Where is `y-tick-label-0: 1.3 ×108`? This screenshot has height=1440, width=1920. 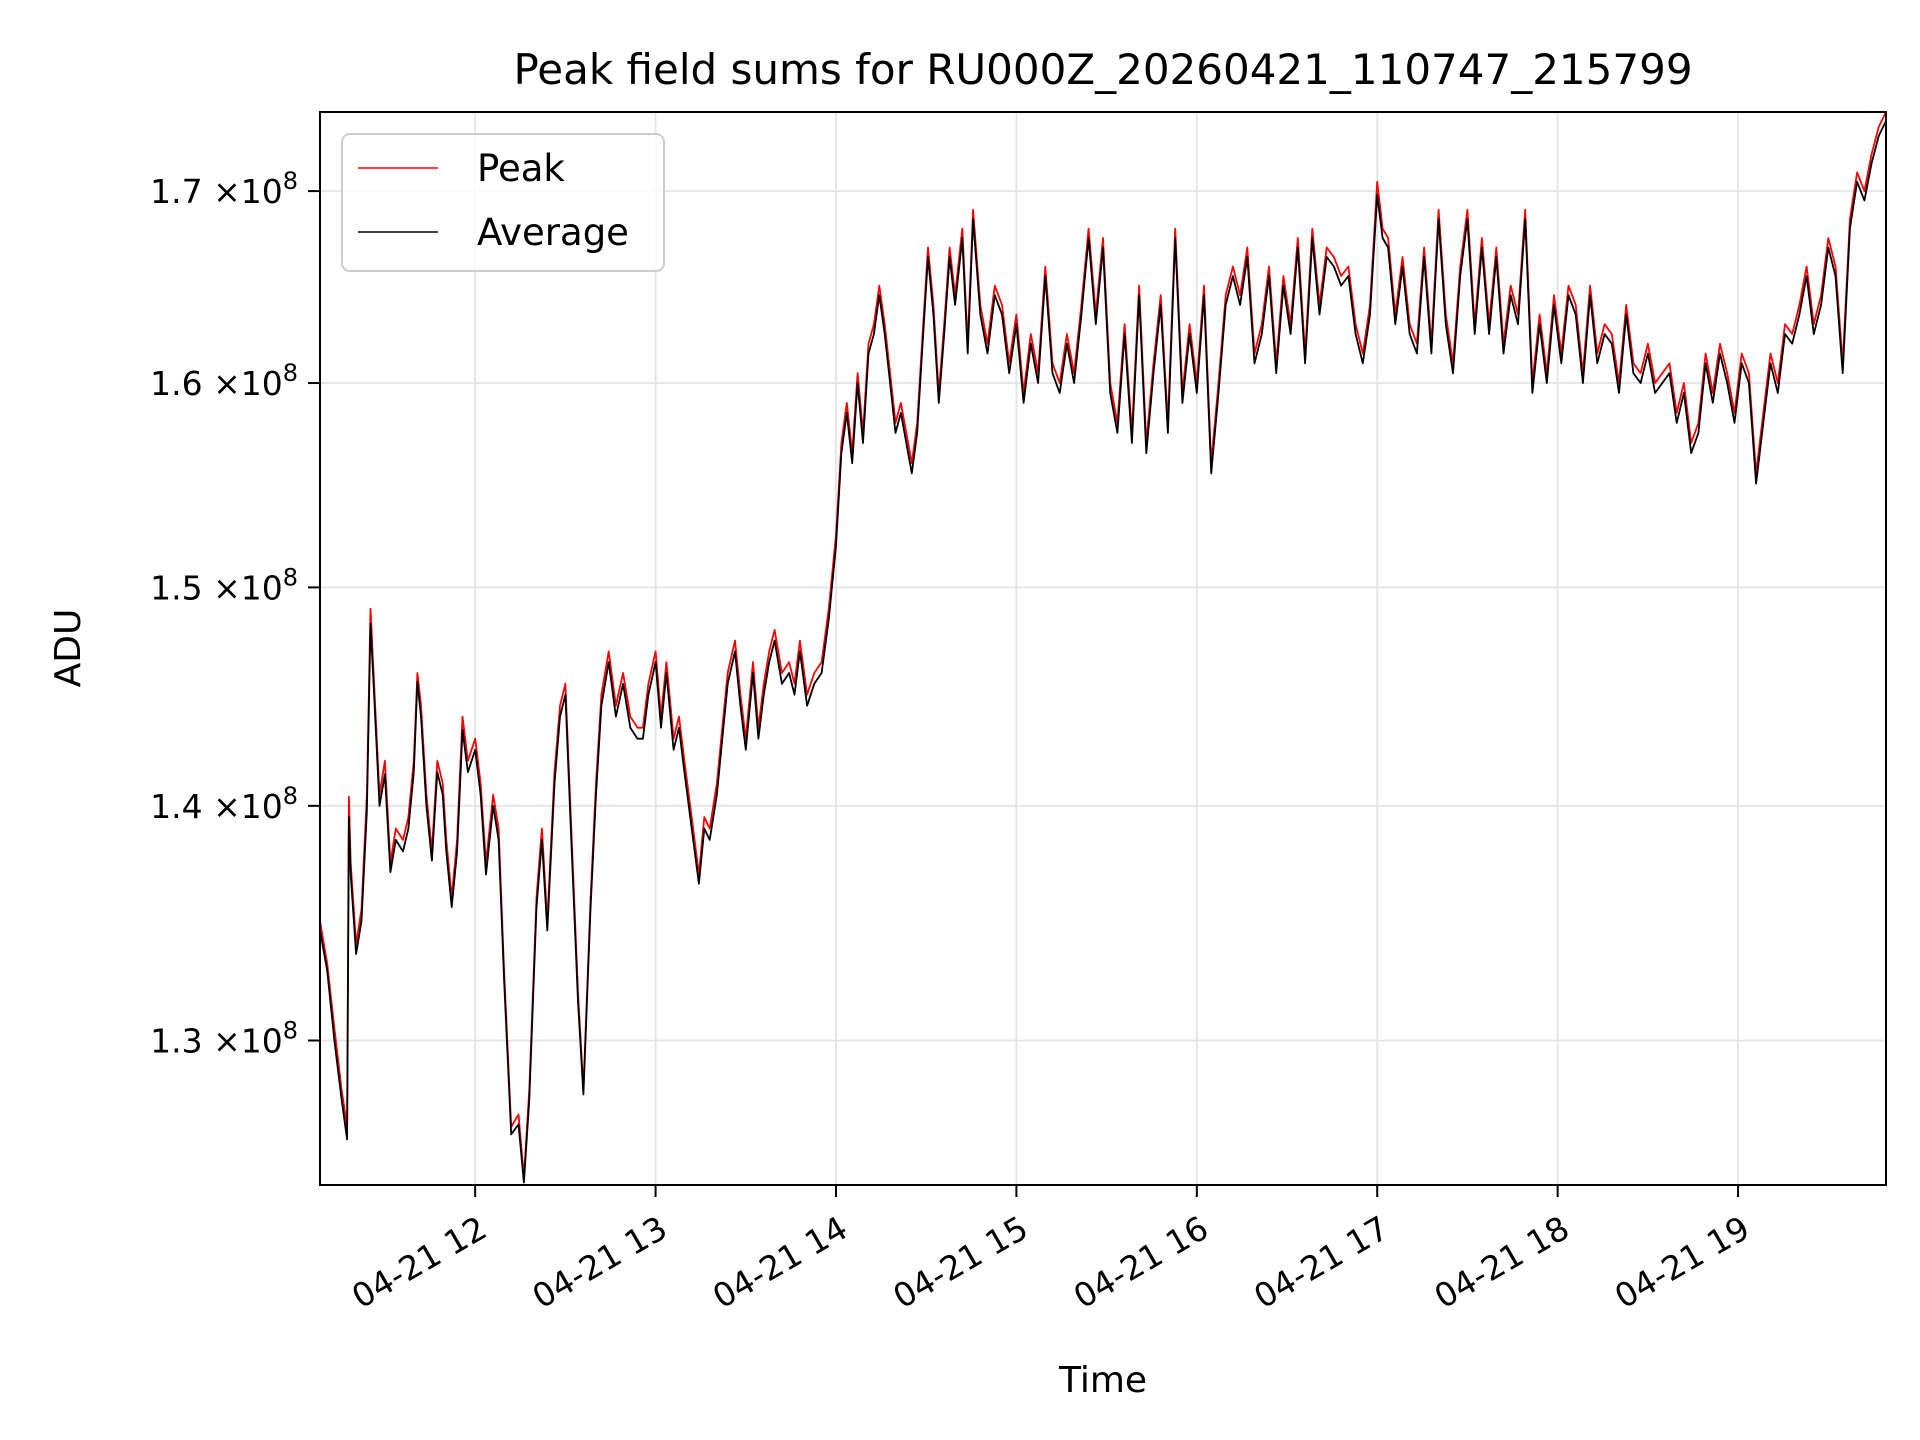
y-tick-label-0: 1.3 ×108 is located at coordinates (224, 1038).